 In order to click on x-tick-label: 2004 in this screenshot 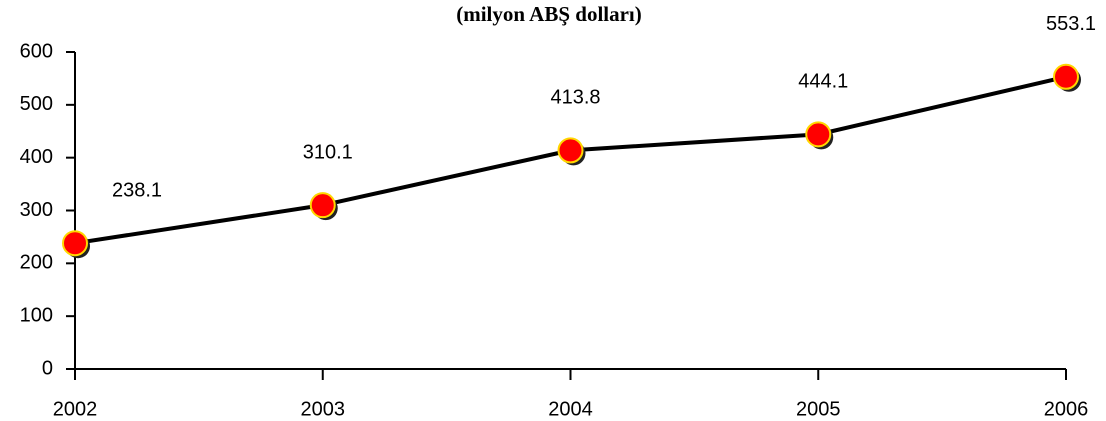, I will do `click(570, 409)`.